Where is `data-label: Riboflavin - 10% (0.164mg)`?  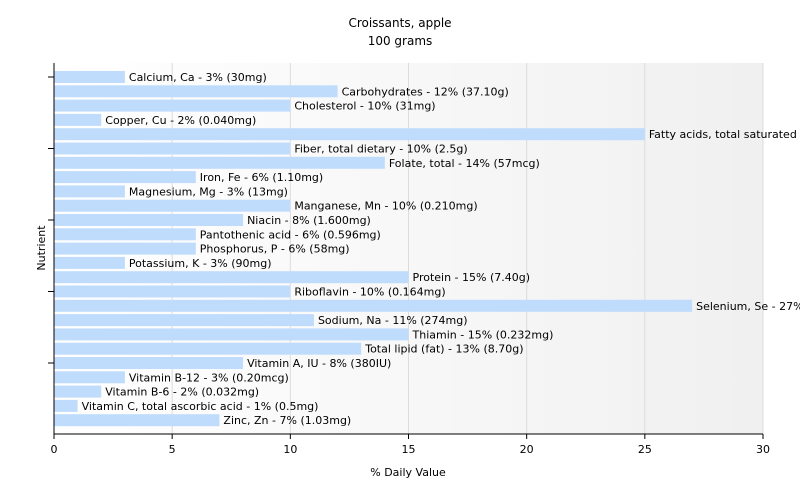
data-label: Riboflavin - 10% (0.164mg) is located at coordinates (369, 292).